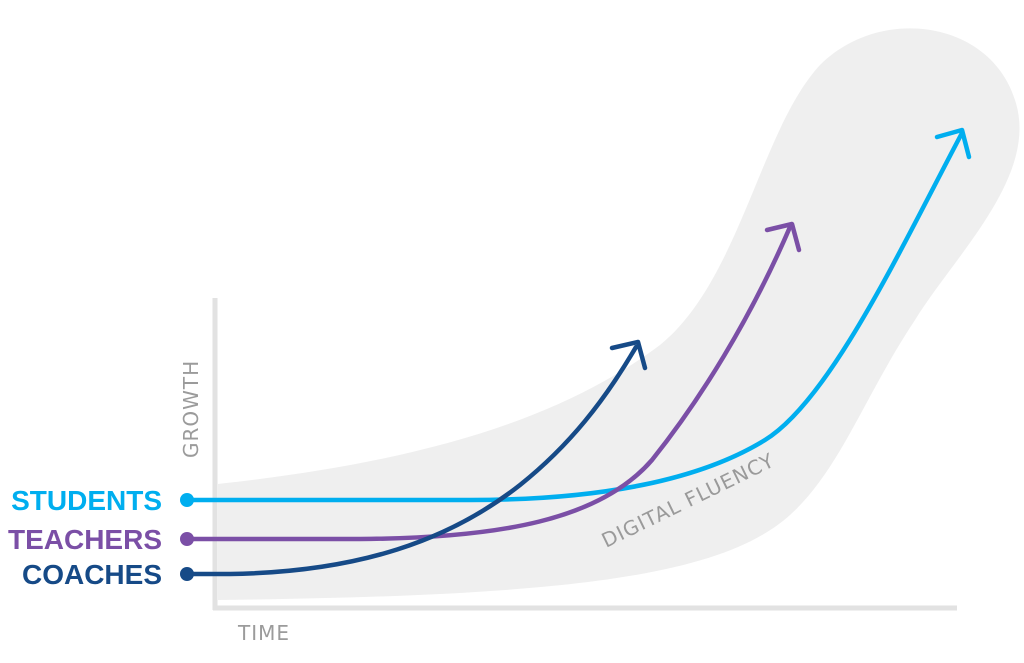 The height and width of the screenshot is (663, 1024). What do you see at coordinates (191, 409) in the screenshot?
I see `y-axis-label: GROWTH` at bounding box center [191, 409].